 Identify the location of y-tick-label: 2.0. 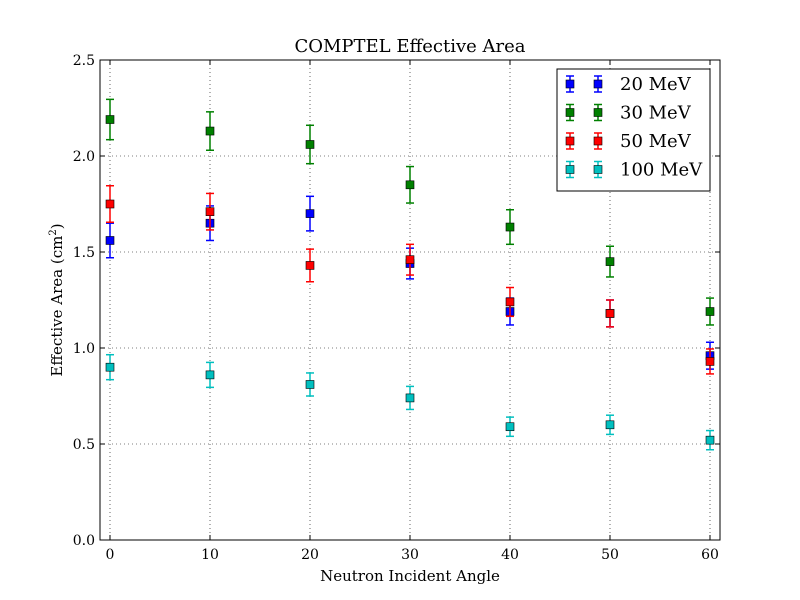
(84, 157).